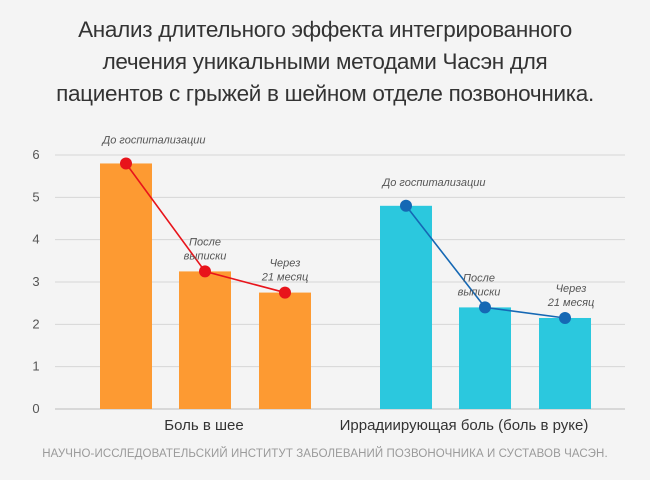 This screenshot has width=650, height=480. What do you see at coordinates (479, 278) in the screenshot?
I see `bar-label-2-2-line-1: После` at bounding box center [479, 278].